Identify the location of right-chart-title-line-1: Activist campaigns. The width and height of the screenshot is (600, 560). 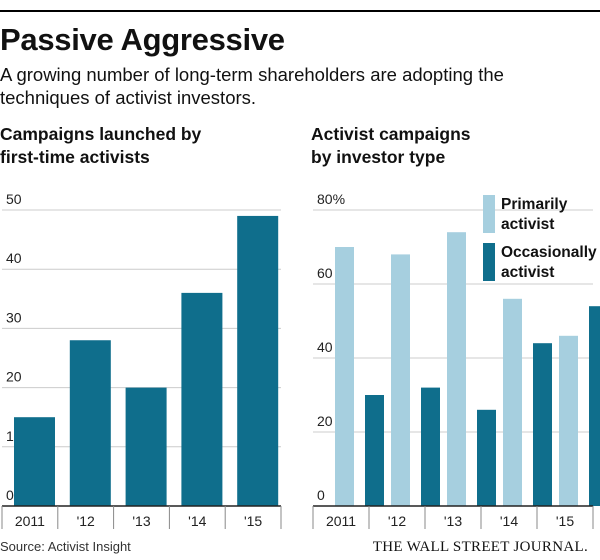
(391, 134).